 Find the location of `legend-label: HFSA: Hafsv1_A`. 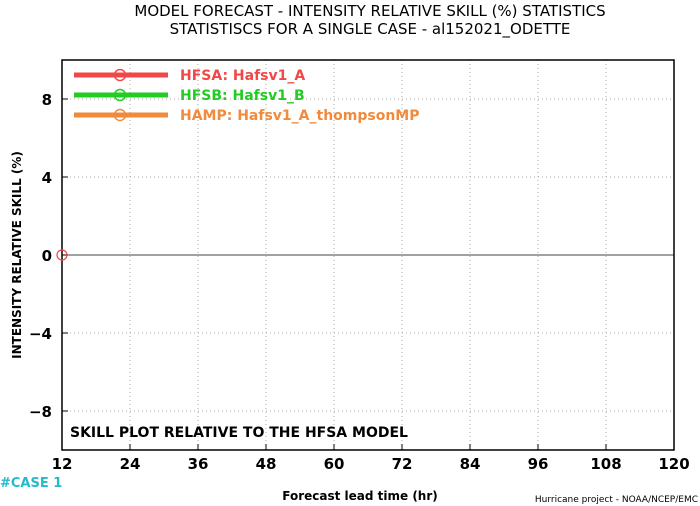

legend-label: HFSA: Hafsv1_A is located at coordinates (242, 76).